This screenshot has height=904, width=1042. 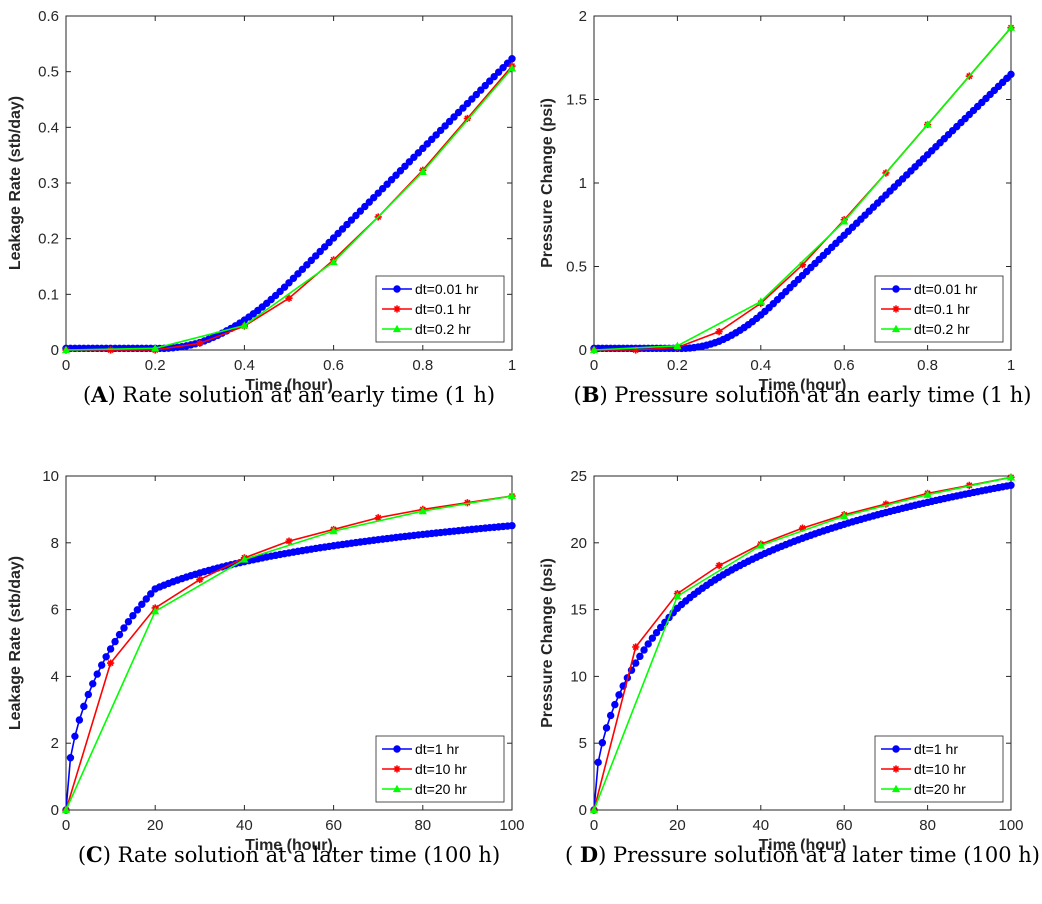 I want to click on x-tick-label: 40, so click(x=244, y=825).